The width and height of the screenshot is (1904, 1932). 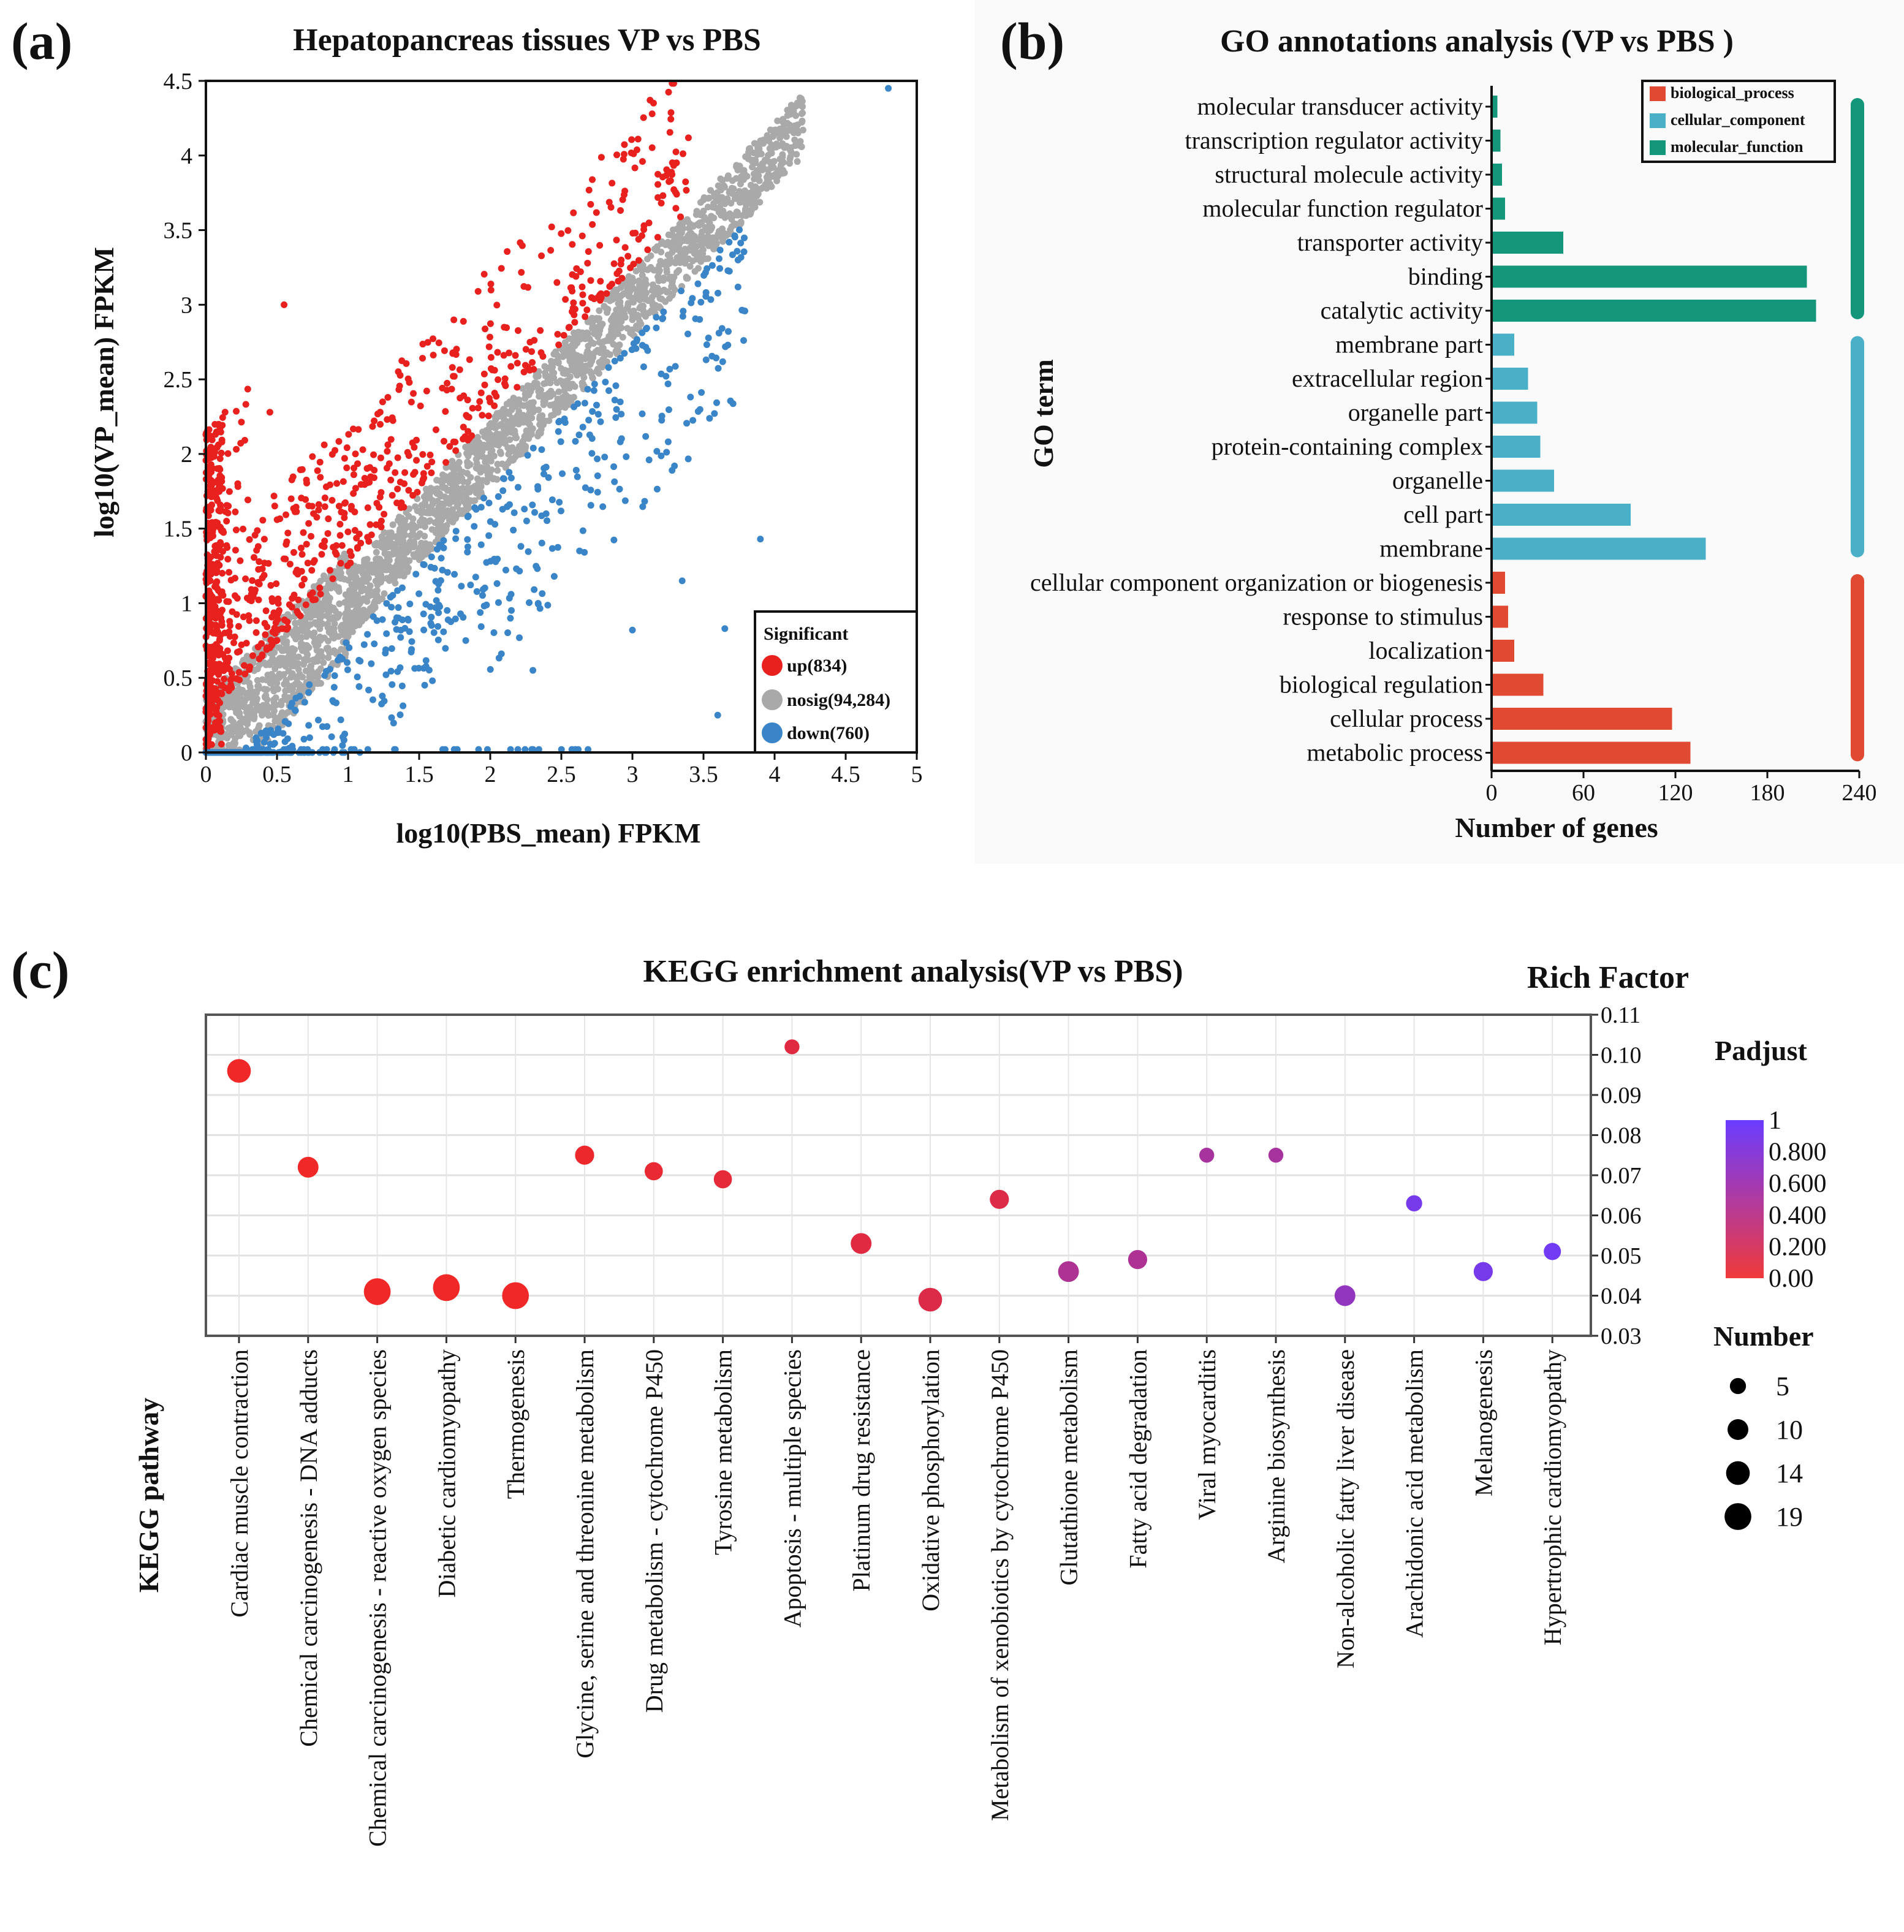 What do you see at coordinates (1658, 147) in the screenshot?
I see `legend-swatch-mf` at bounding box center [1658, 147].